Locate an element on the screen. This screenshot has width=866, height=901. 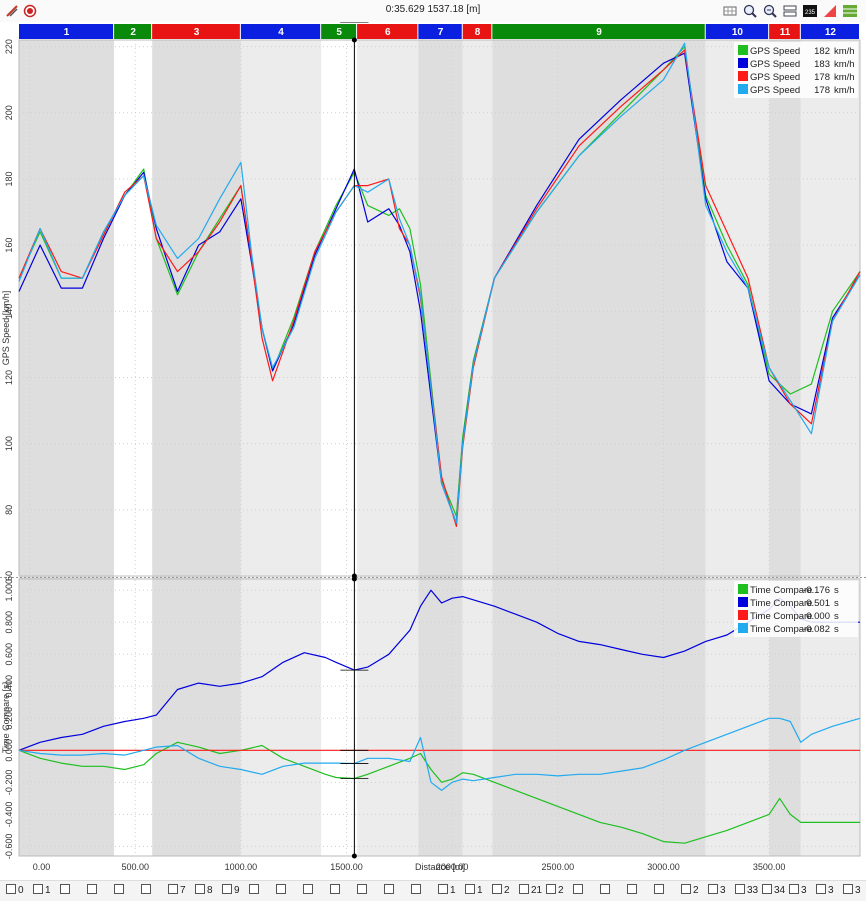
toolbar: 0:35.629 1537.18 [m] 235 is located at coordinates (433, 11).